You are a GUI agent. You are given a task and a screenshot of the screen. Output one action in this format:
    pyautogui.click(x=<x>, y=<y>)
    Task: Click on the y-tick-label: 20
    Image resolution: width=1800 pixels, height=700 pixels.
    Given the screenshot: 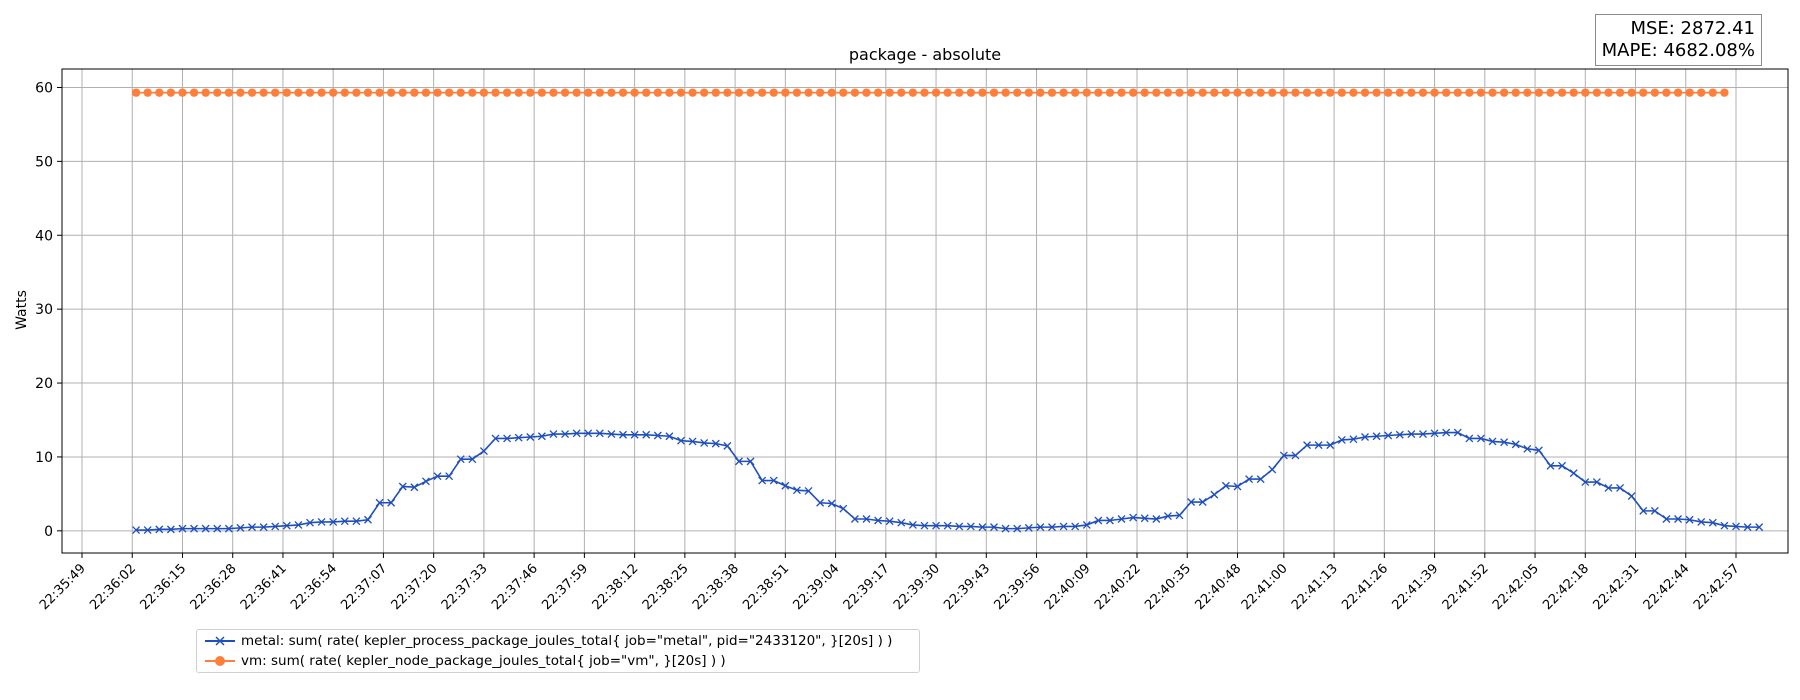 What is the action you would take?
    pyautogui.click(x=44, y=384)
    